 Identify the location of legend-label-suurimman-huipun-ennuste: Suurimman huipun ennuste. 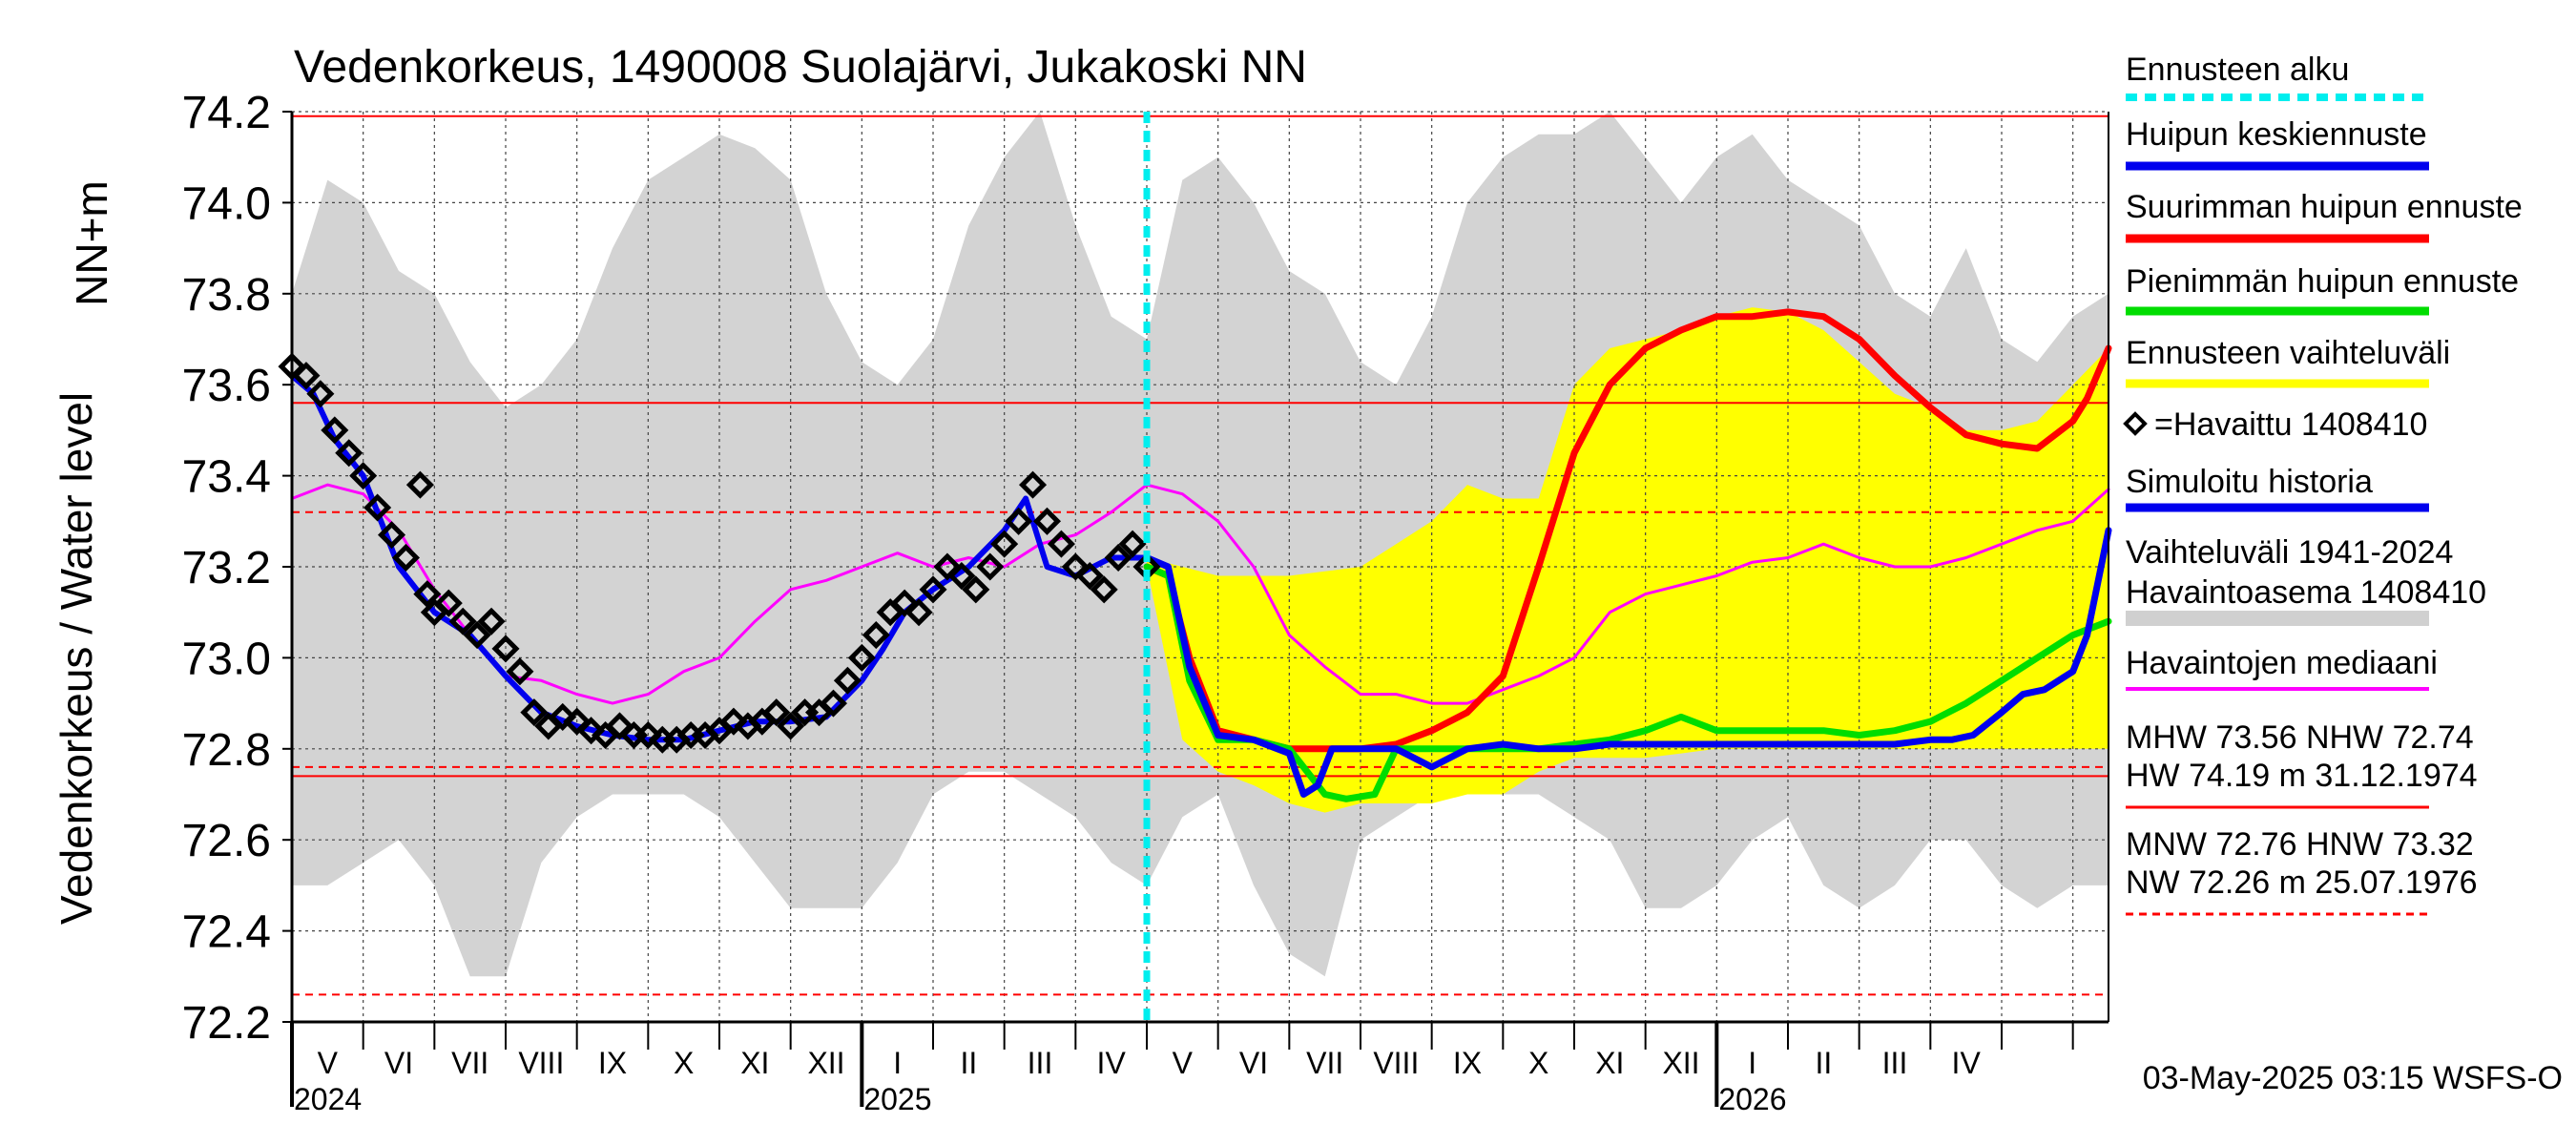
(2324, 207).